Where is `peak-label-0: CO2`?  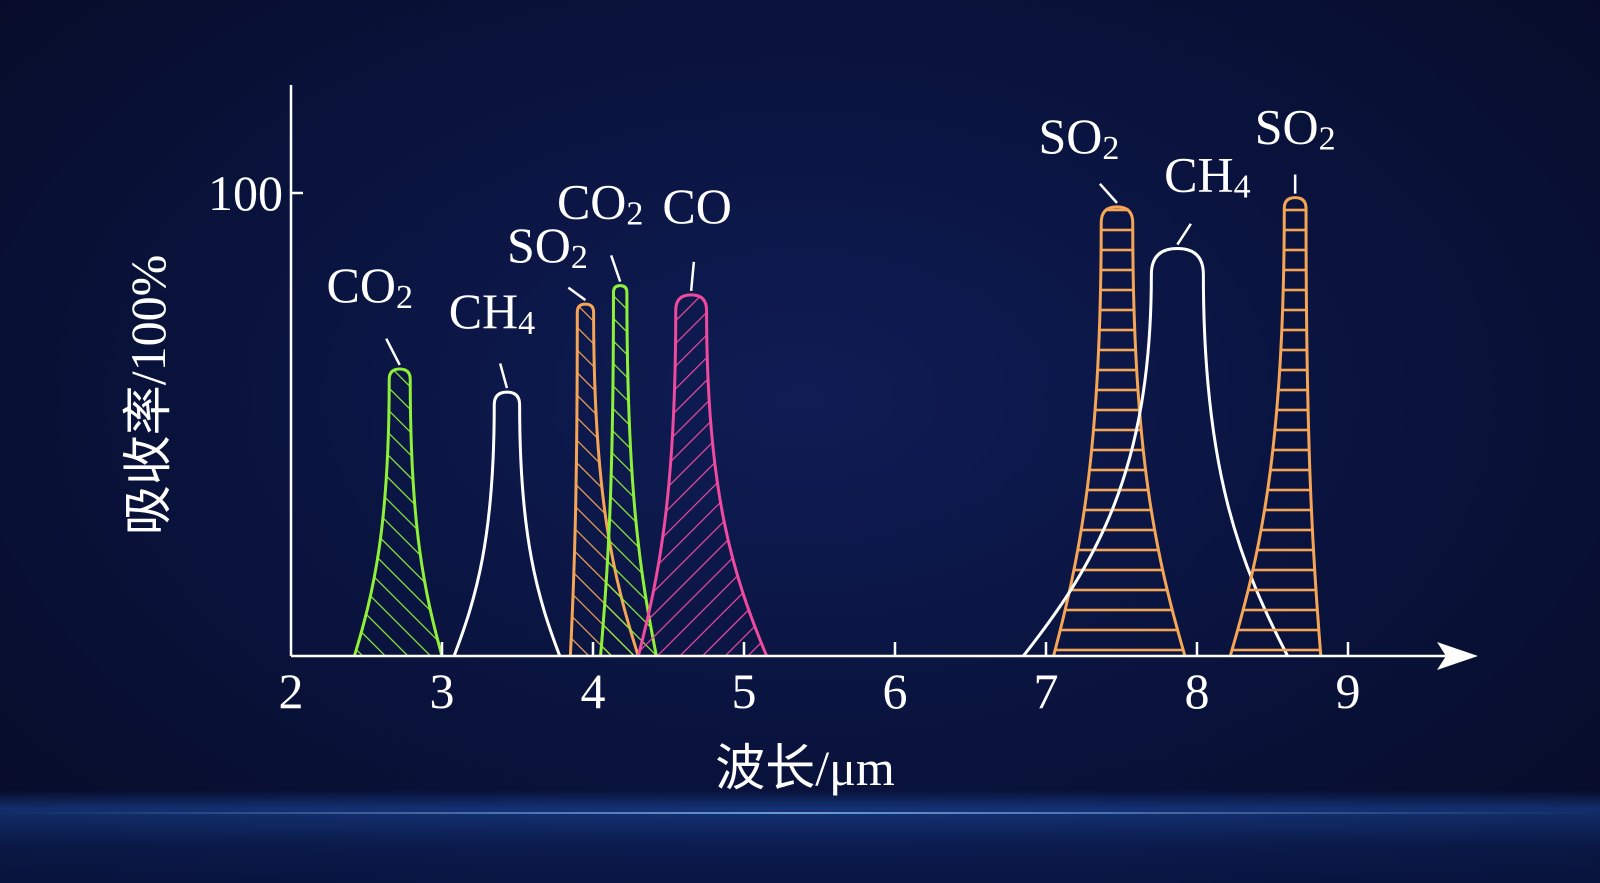 peak-label-0: CO2 is located at coordinates (369, 286).